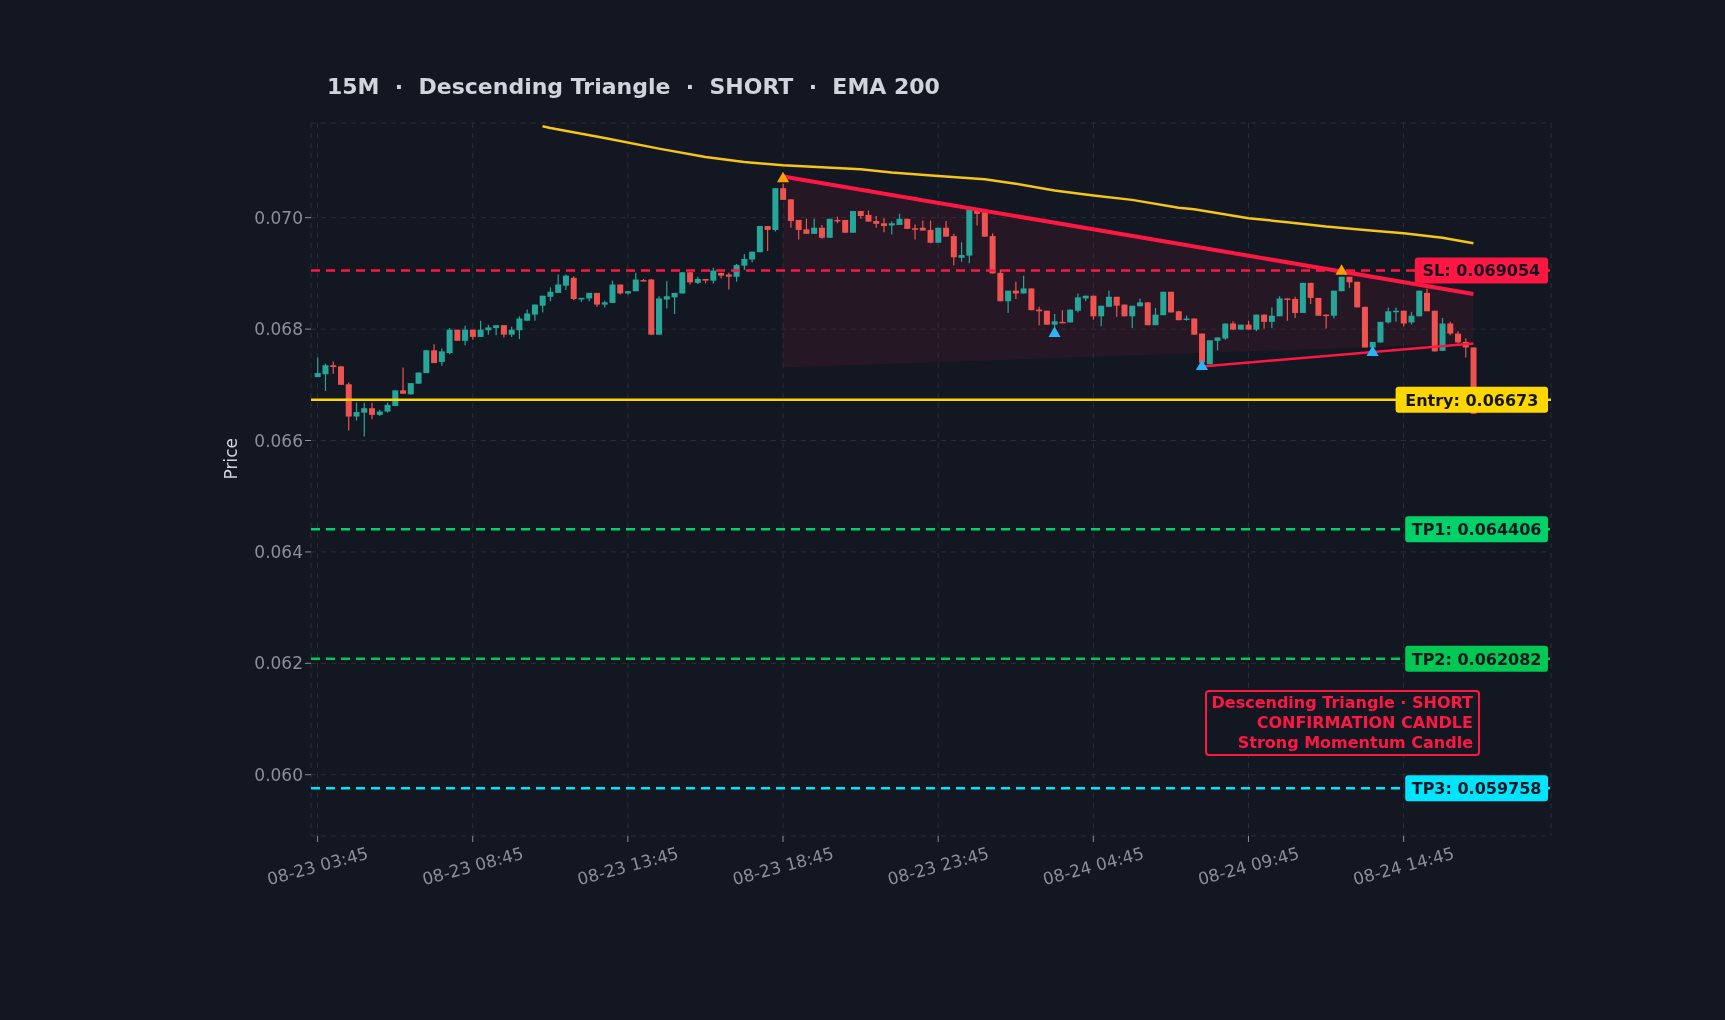  What do you see at coordinates (278, 774) in the screenshot?
I see `y-tick-label: 0.060` at bounding box center [278, 774].